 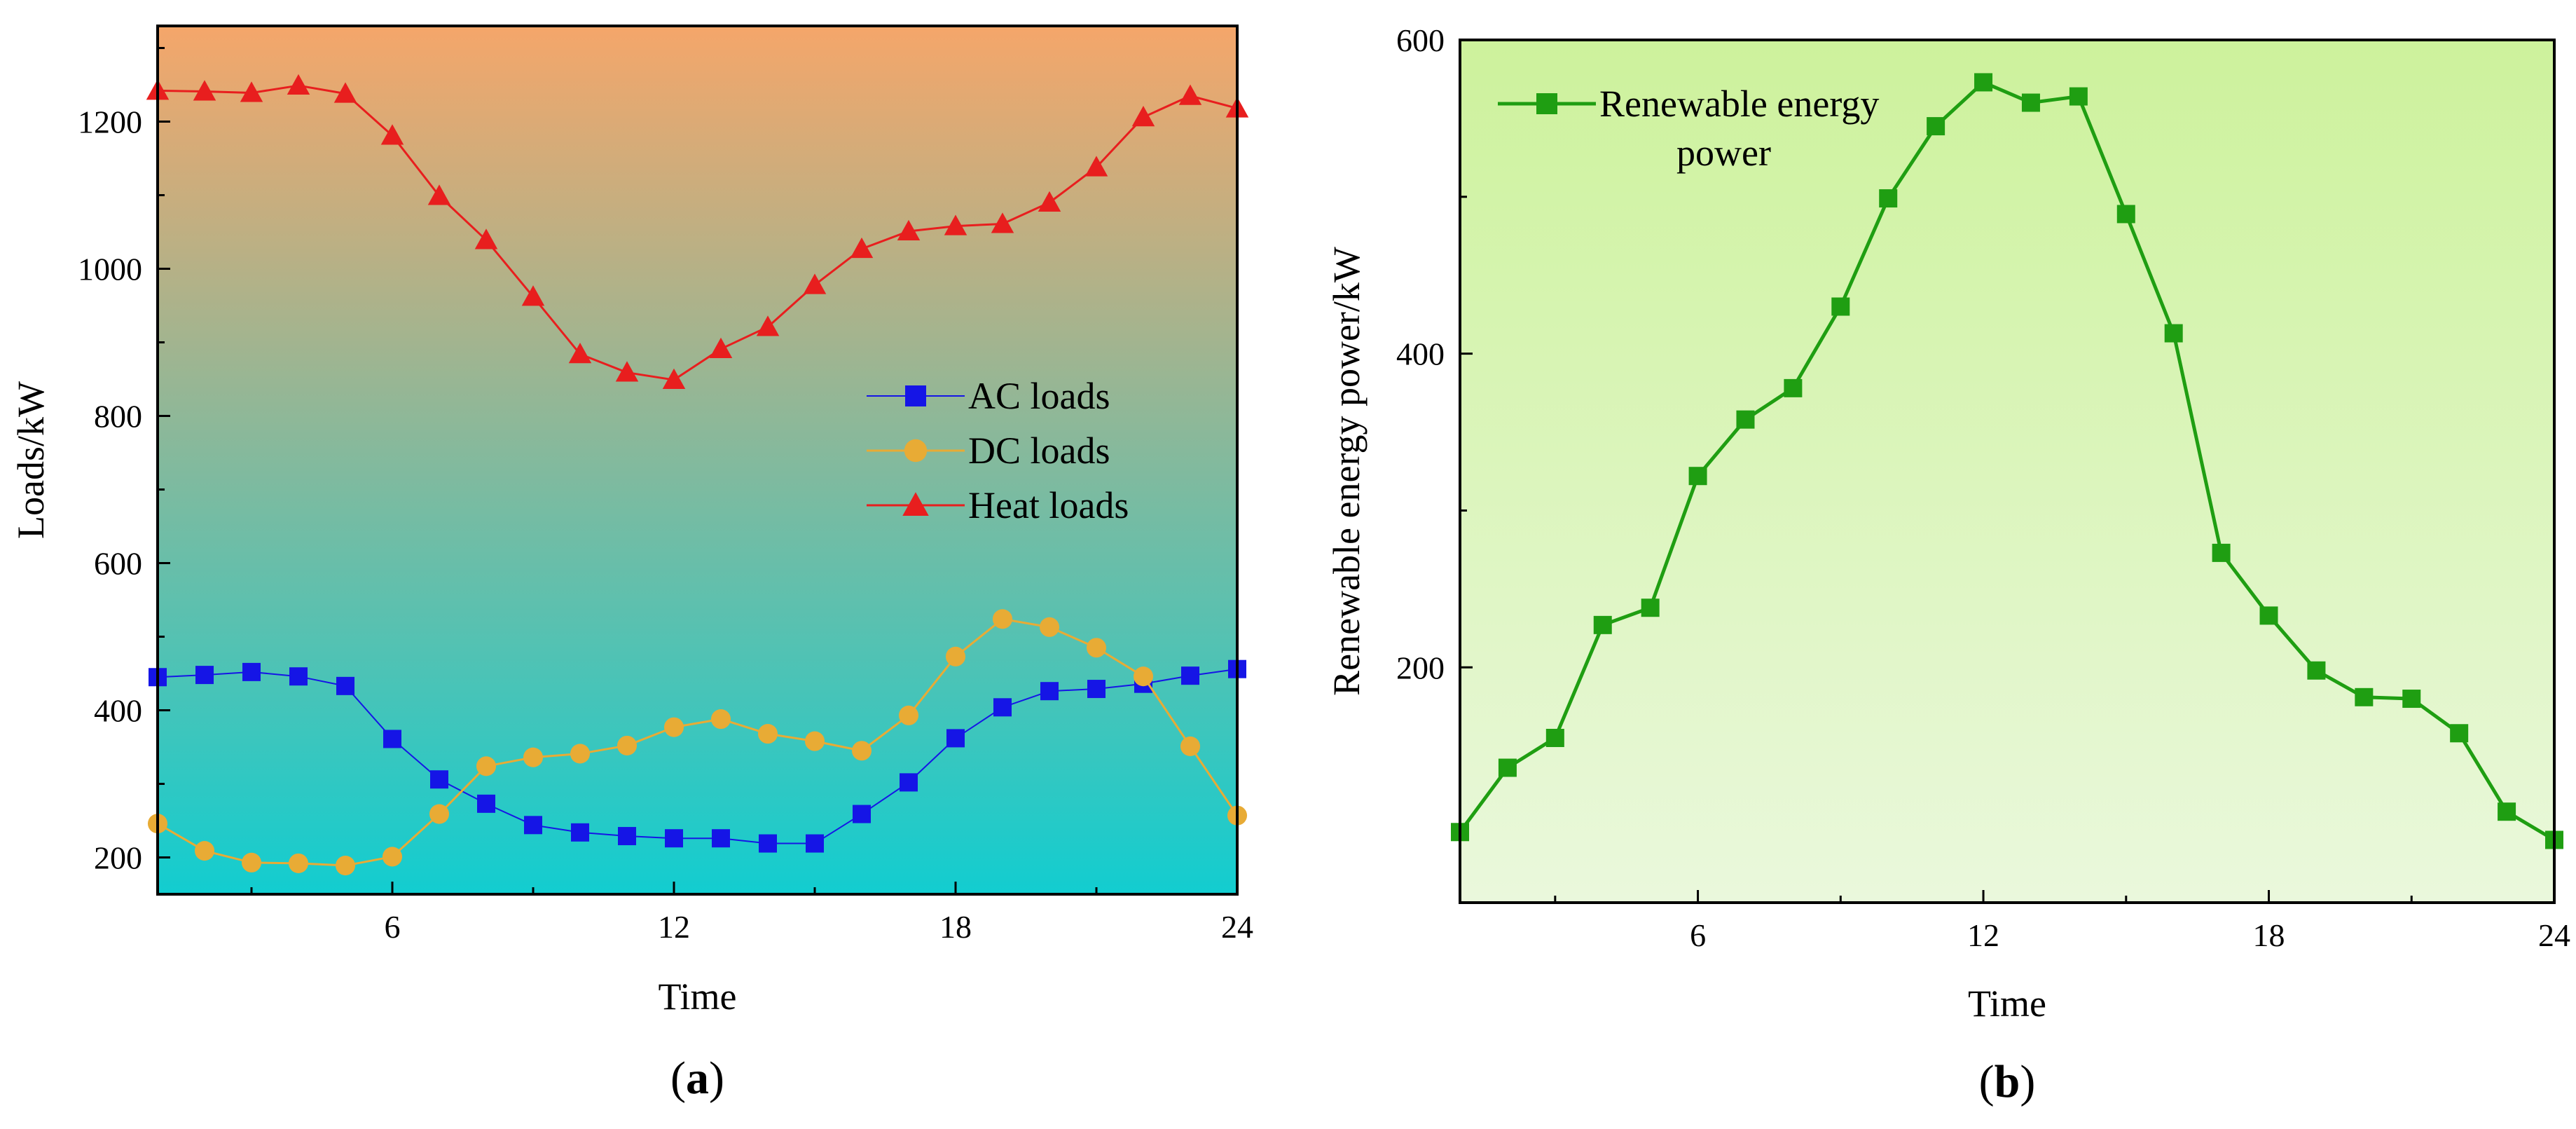 What do you see at coordinates (697, 1078) in the screenshot?
I see `panel-label: (a)` at bounding box center [697, 1078].